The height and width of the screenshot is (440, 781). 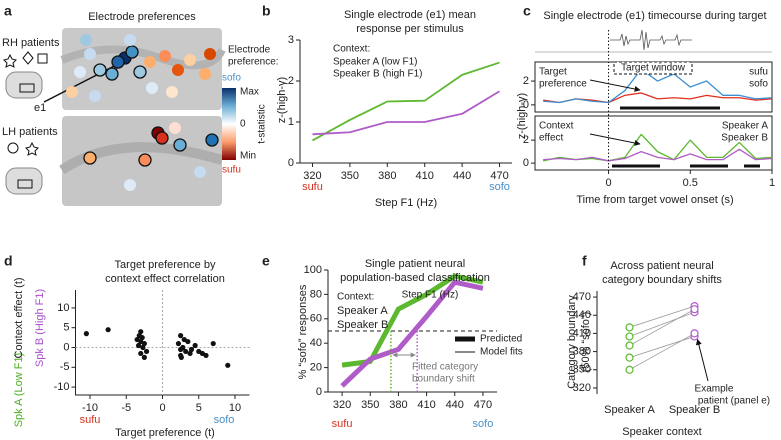 I want to click on colorbar-end: sufu, so click(x=231, y=170).